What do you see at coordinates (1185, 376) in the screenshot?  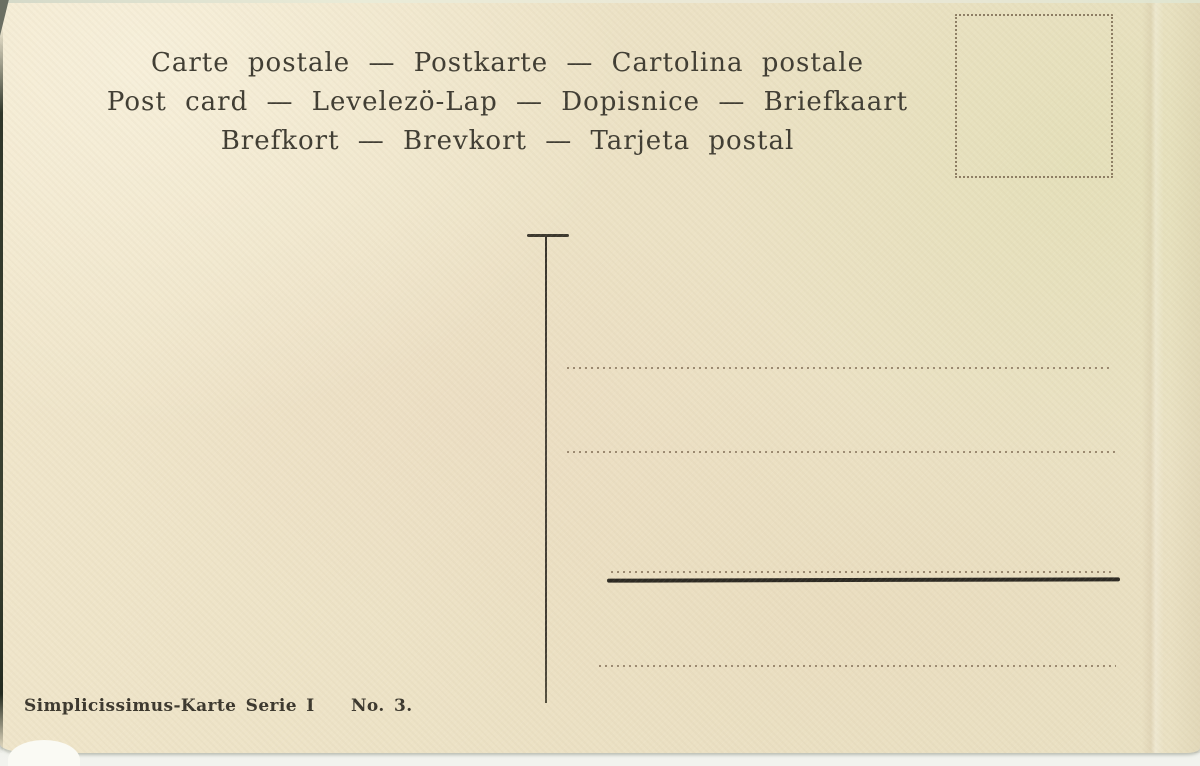 I see `right-edge-shading` at bounding box center [1185, 376].